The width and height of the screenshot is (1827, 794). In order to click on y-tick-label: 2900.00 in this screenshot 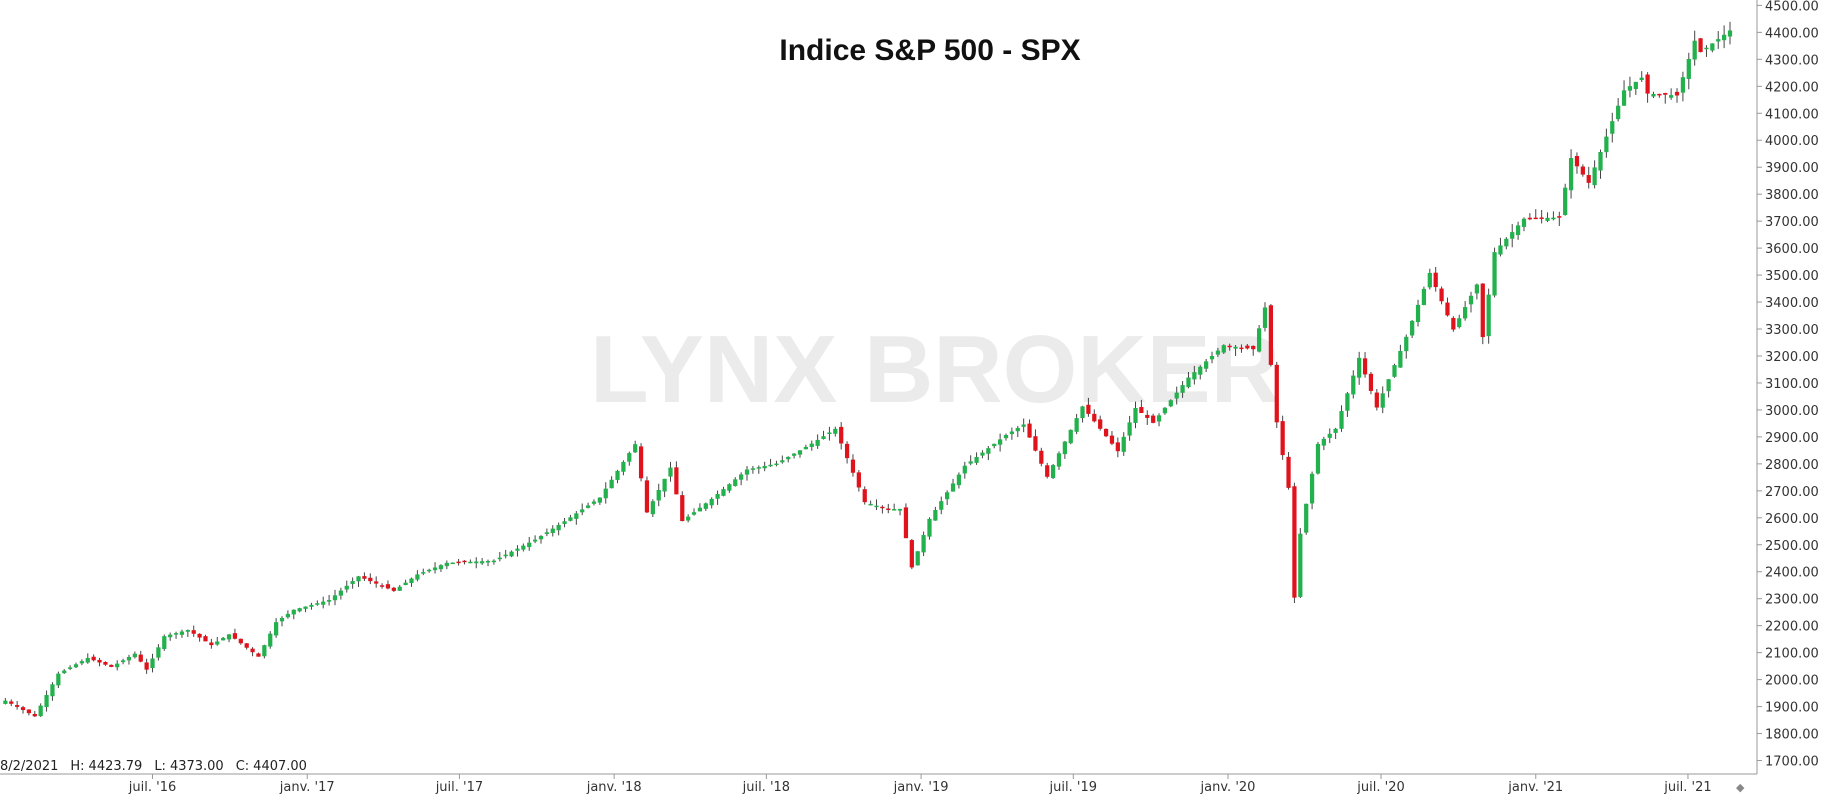, I will do `click(1792, 438)`.